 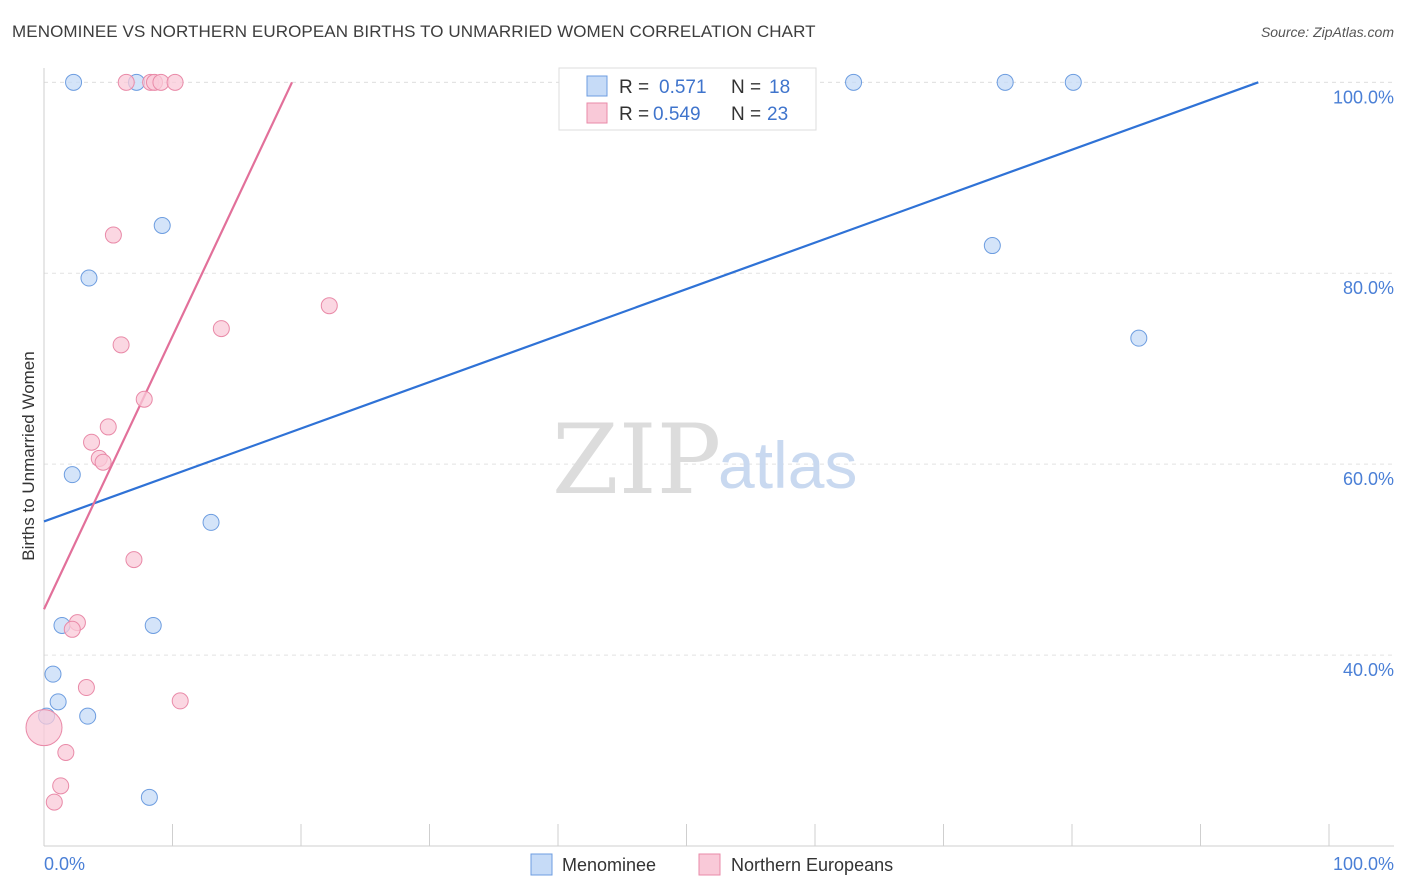 I want to click on x-tick-label-min: 0.0%, so click(x=64, y=864).